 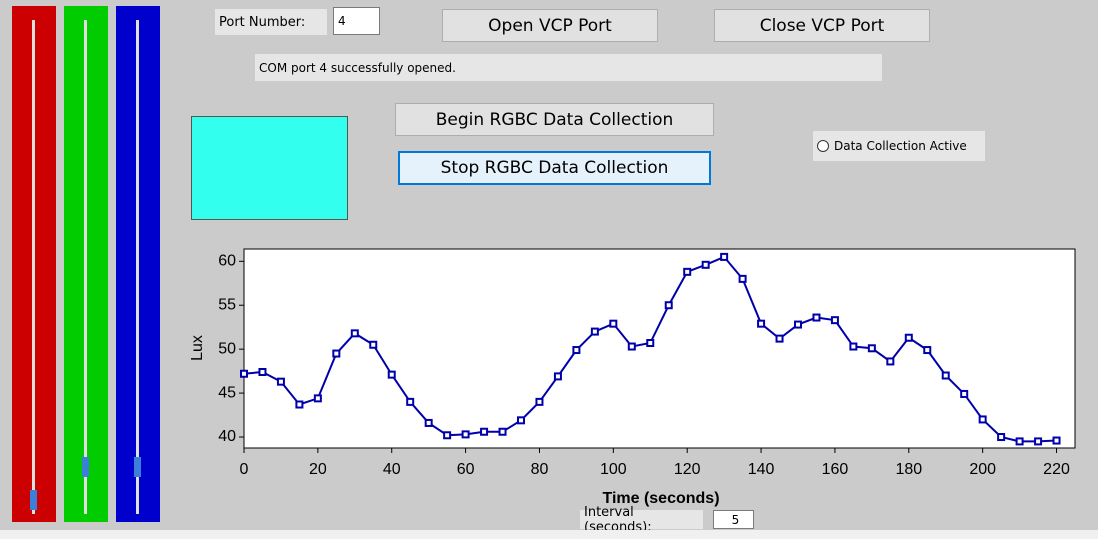 I want to click on interval-label: Interval (seconds):, so click(x=641, y=520).